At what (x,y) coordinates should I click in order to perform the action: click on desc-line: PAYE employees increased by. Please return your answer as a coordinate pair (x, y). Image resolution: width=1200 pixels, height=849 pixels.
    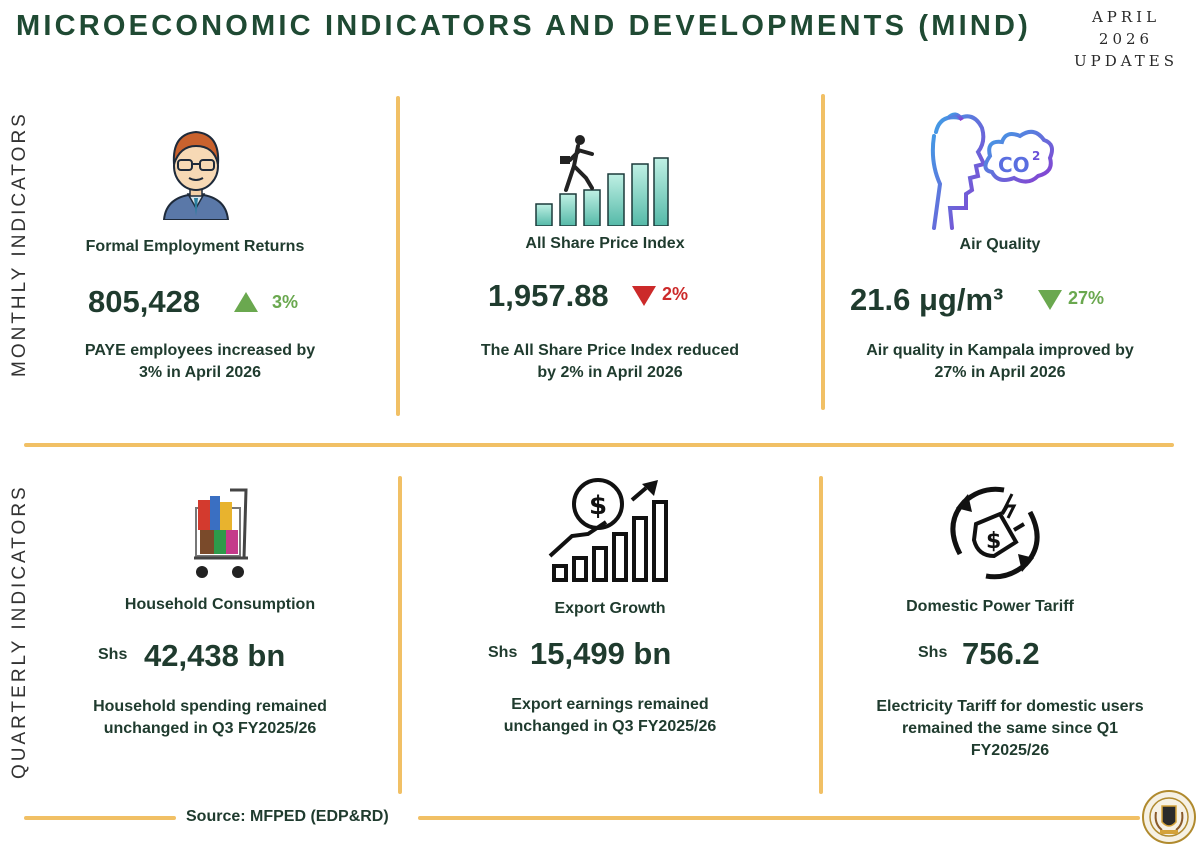
    Looking at the image, I should click on (200, 350).